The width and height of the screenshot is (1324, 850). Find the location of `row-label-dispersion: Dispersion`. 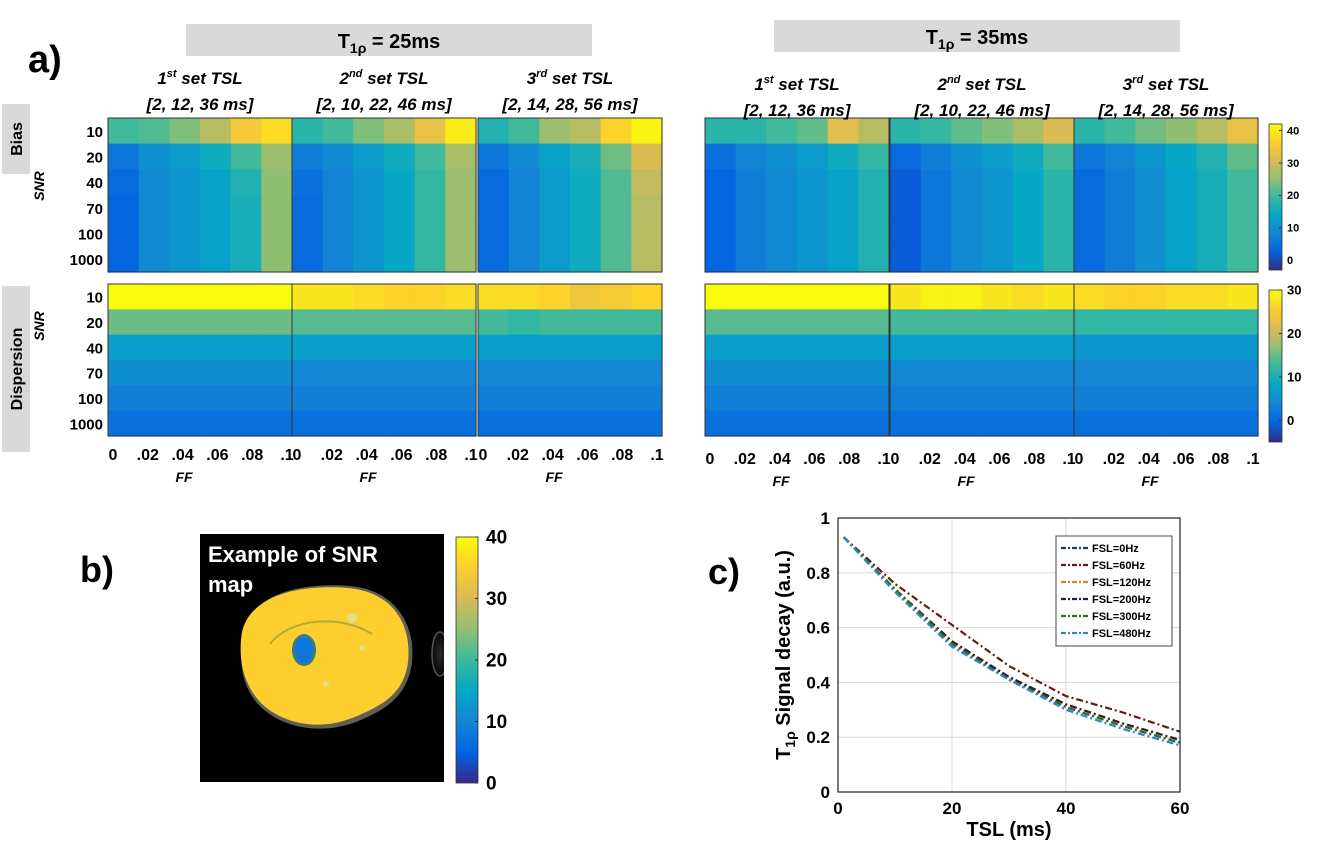

row-label-dispersion: Dispersion is located at coordinates (17, 369).